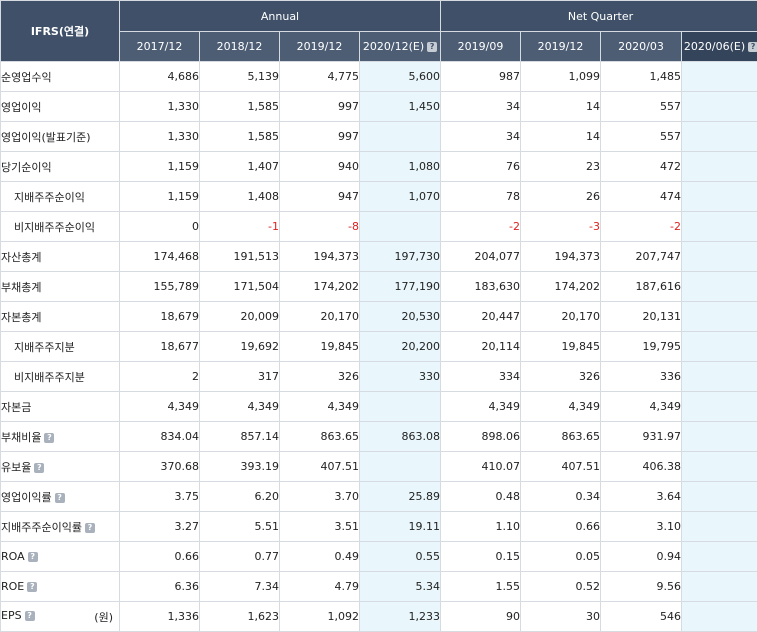 Image resolution: width=757 pixels, height=632 pixels. What do you see at coordinates (641, 557) in the screenshot?
I see `table-cell: 0.94` at bounding box center [641, 557].